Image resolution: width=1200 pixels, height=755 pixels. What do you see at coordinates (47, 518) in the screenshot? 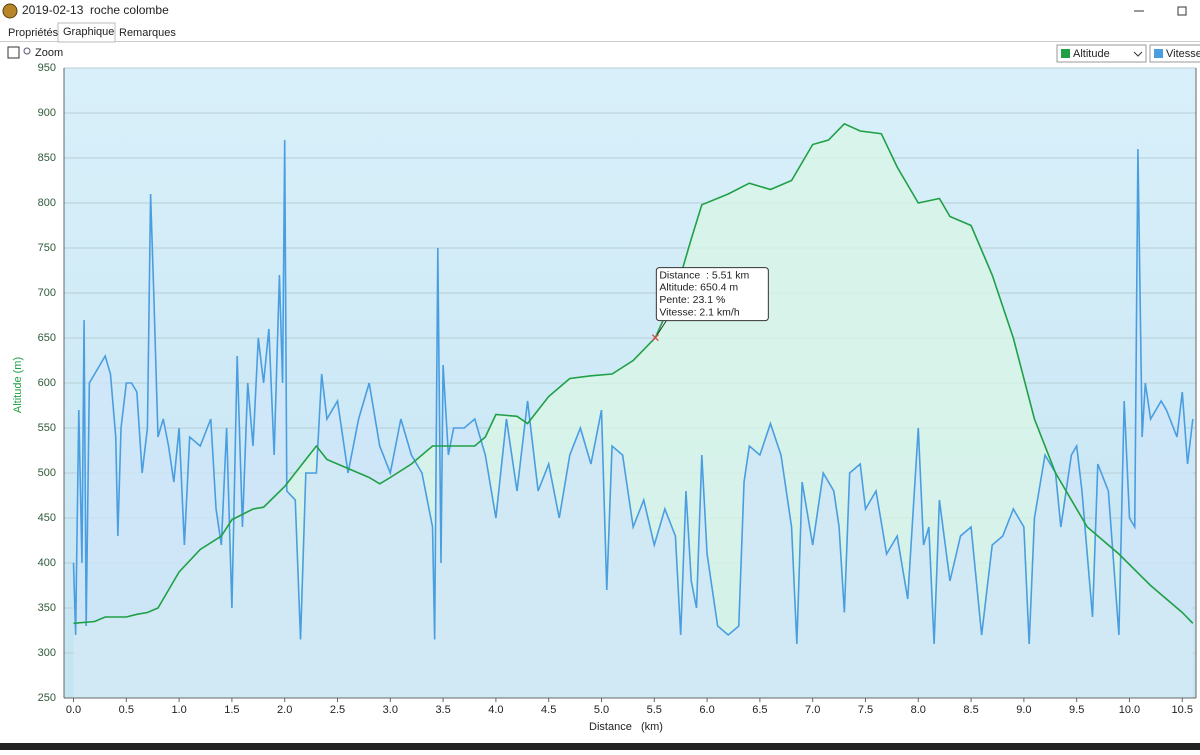
I see `y-tick-label: 450` at bounding box center [47, 518].